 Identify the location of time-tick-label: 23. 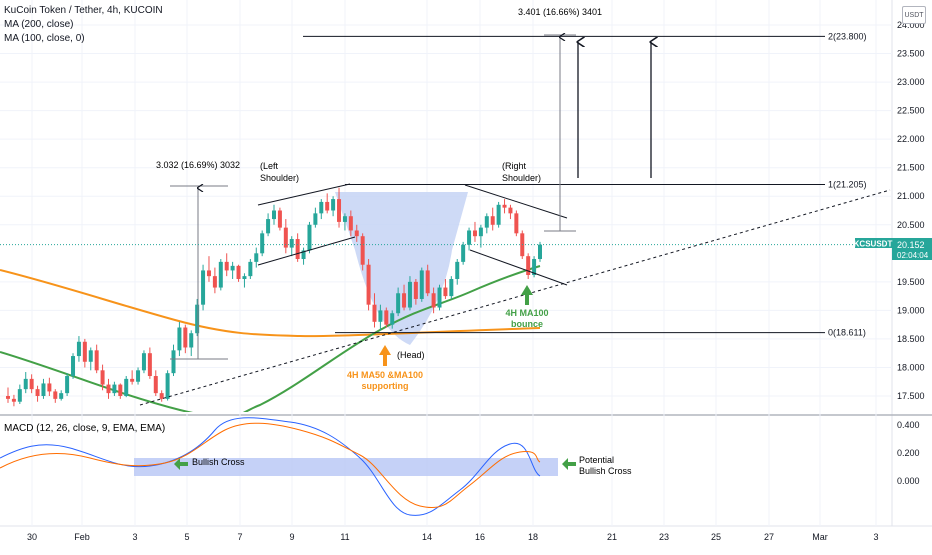
(664, 537).